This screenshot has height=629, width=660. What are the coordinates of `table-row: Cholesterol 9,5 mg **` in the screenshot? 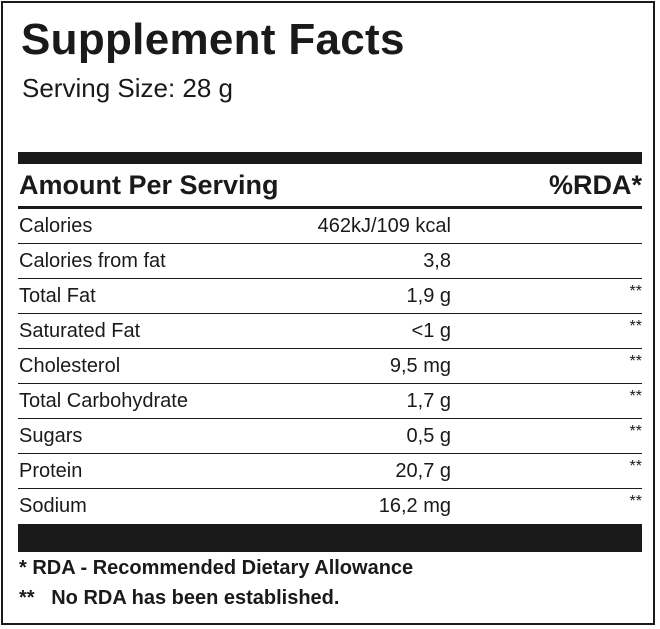 It's located at (330, 366).